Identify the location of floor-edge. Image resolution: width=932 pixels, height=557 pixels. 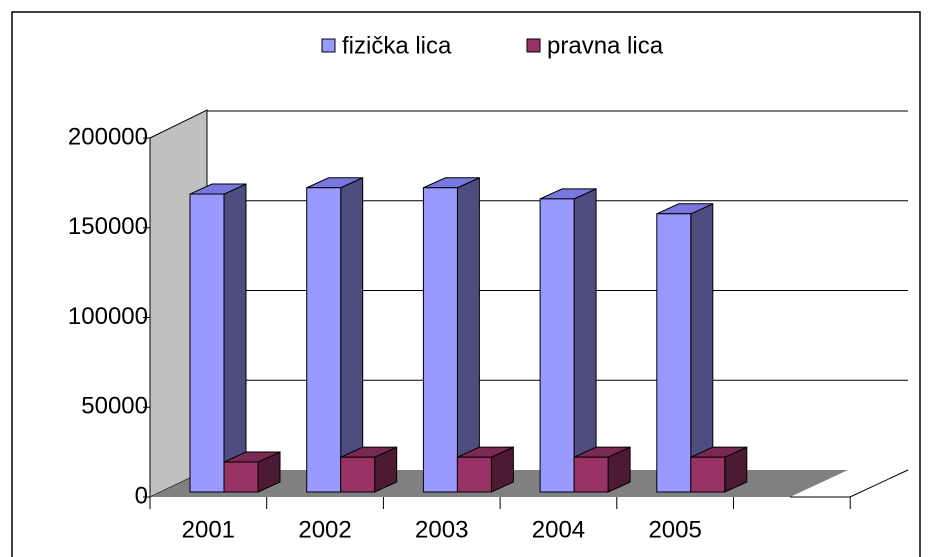
(879, 483).